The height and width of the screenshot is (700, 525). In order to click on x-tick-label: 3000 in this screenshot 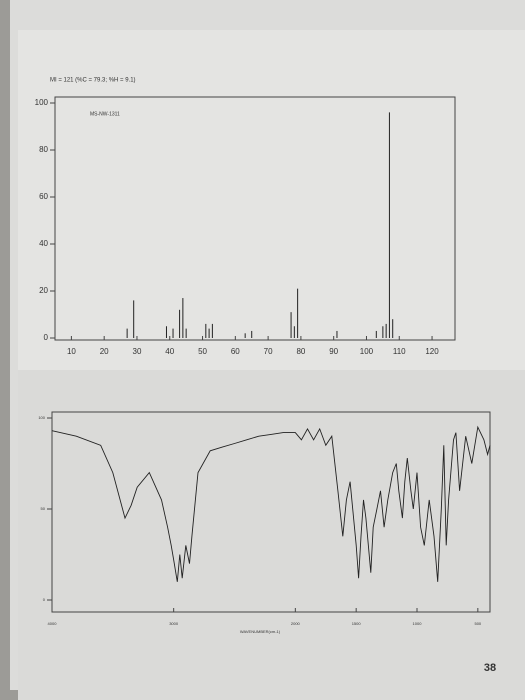, I will do `click(174, 623)`.